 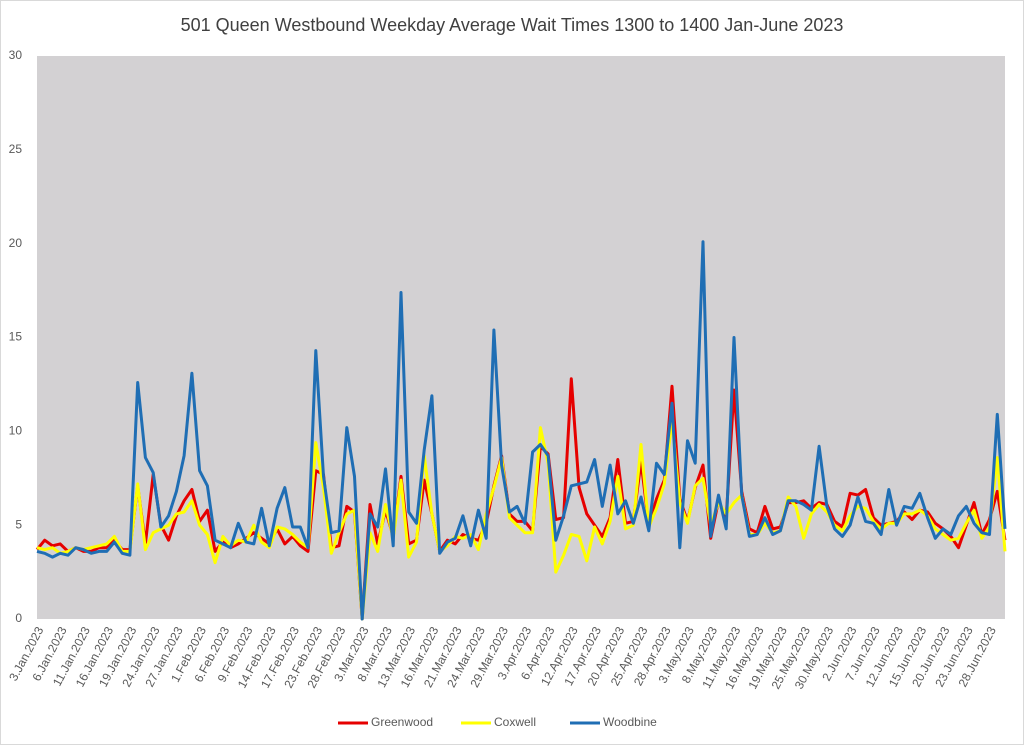 What do you see at coordinates (16, 149) in the screenshot?
I see `y-tick-label: 25` at bounding box center [16, 149].